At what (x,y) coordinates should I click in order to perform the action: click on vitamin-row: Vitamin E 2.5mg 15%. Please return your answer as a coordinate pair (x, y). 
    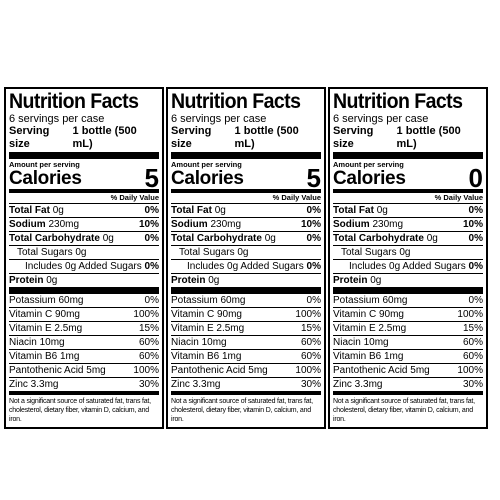
    Looking at the image, I should click on (84, 328).